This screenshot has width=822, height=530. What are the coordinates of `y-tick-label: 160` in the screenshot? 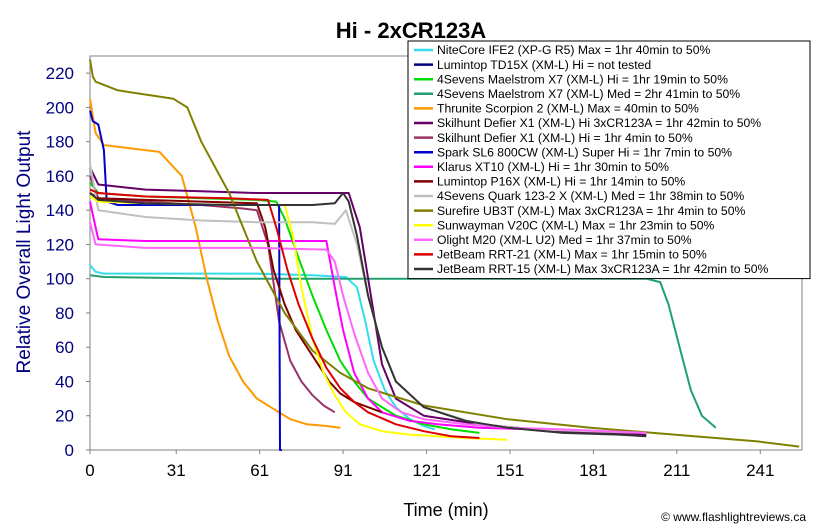 It's located at (60, 176).